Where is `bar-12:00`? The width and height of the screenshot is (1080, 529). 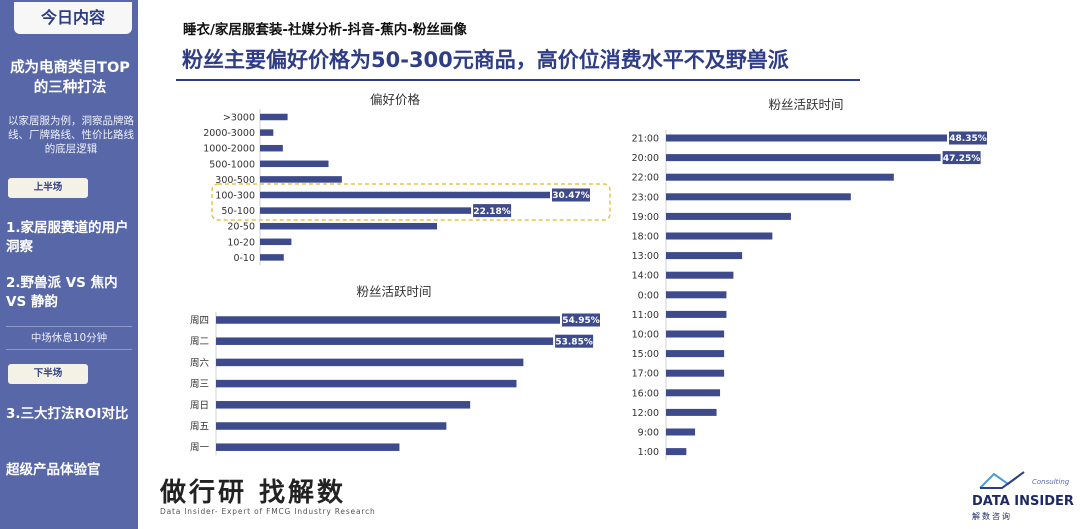 bar-12:00 is located at coordinates (691, 412).